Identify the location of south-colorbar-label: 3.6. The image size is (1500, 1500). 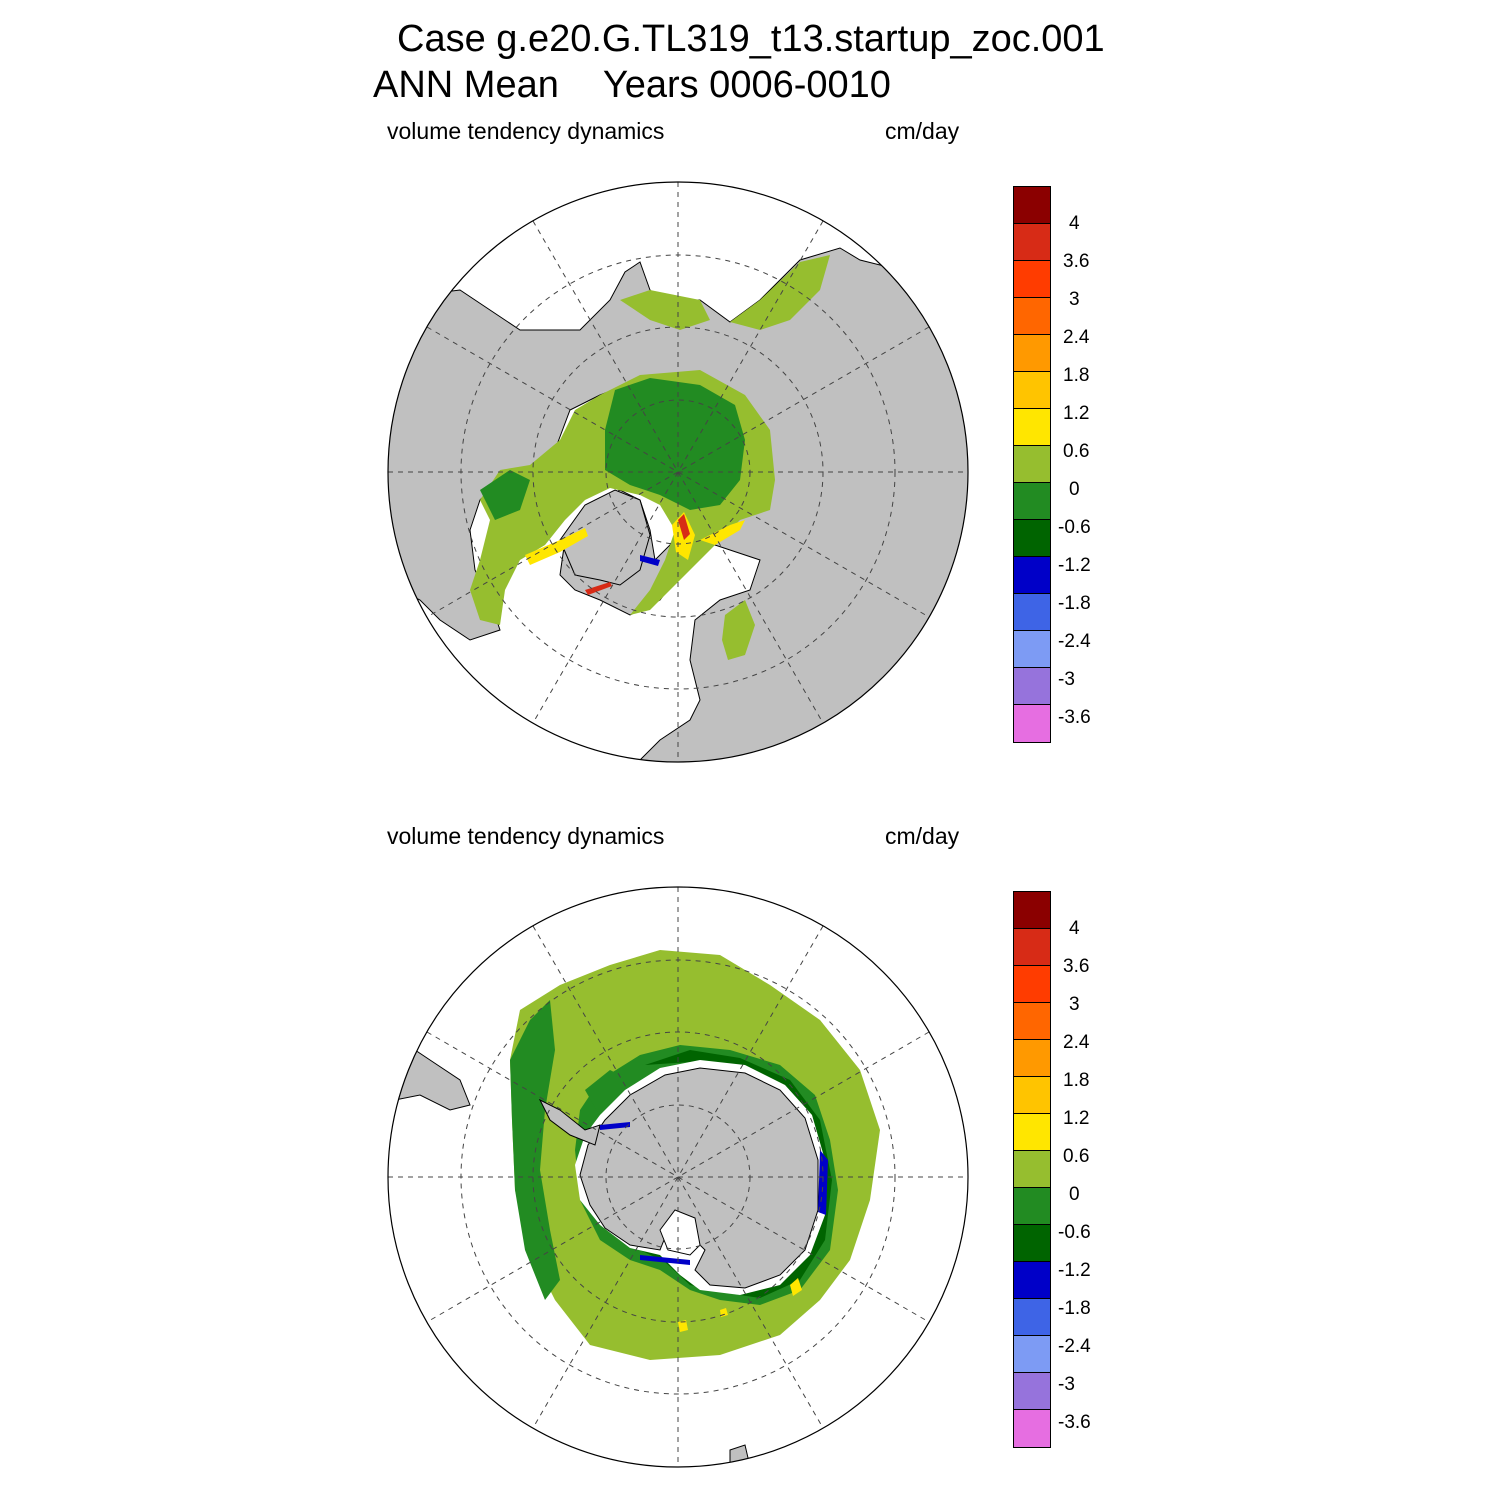
(1076, 966).